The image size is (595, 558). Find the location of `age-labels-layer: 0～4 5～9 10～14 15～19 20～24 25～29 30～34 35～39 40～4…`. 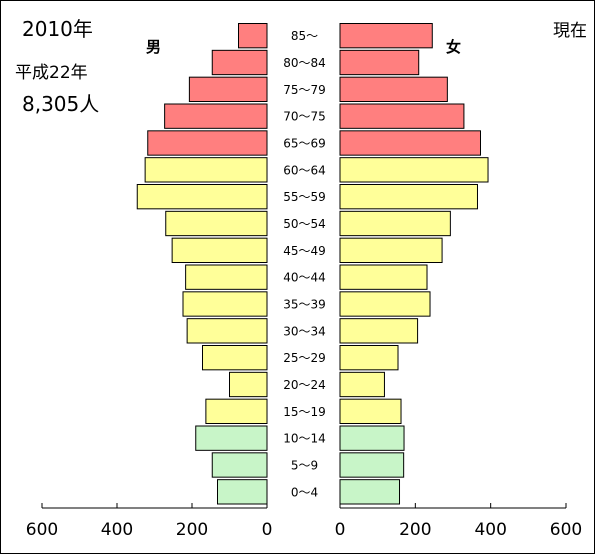

age-labels-layer: 0～4 5～9 10～14 15～19 20～24 25～29 30～34 35～39 40～4… is located at coordinates (304, 264).